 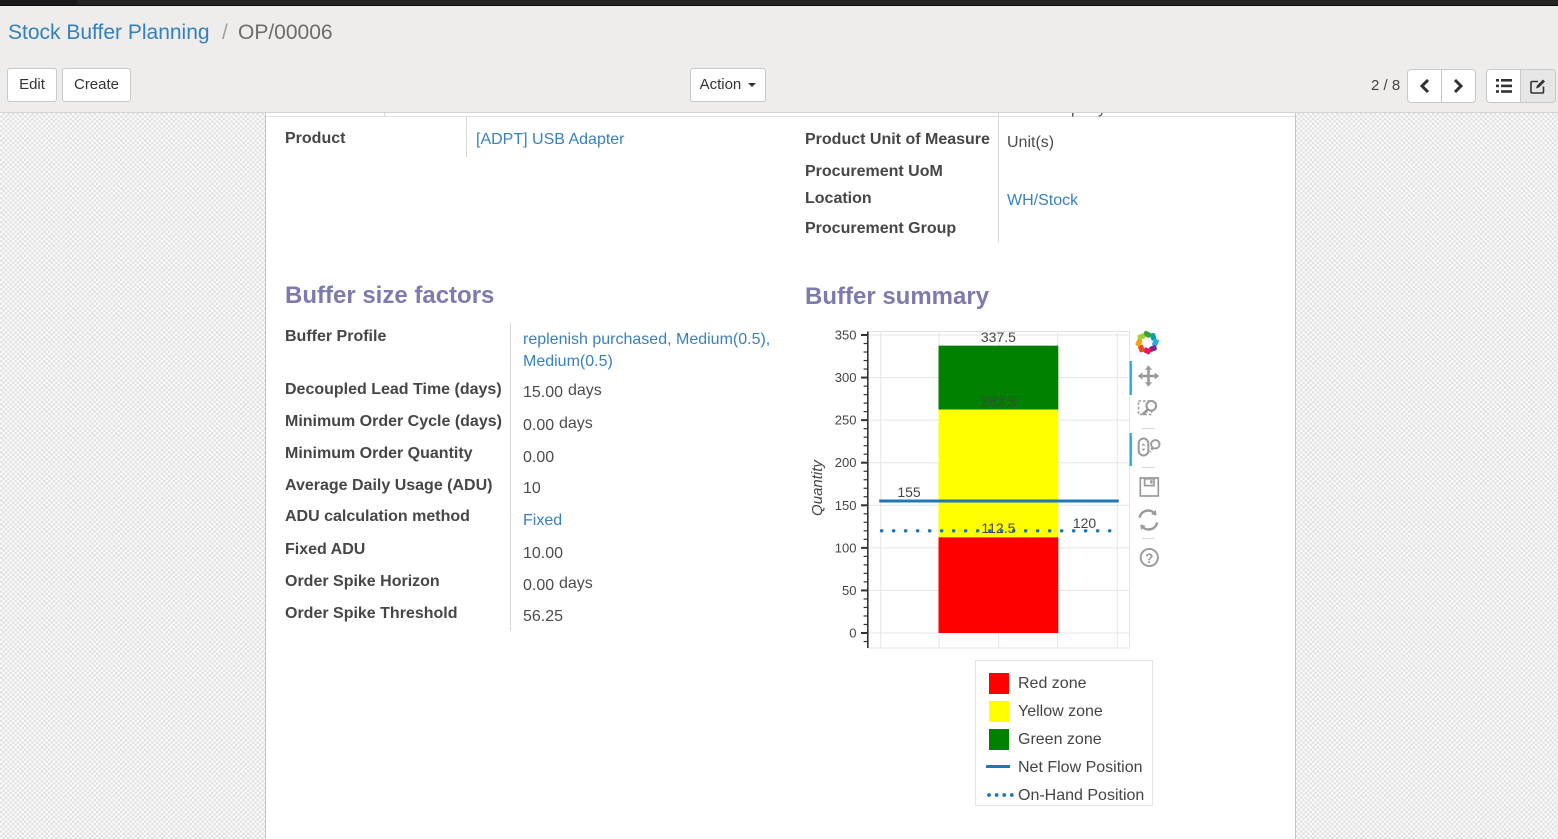 What do you see at coordinates (849, 590) in the screenshot?
I see `svg-text: 50` at bounding box center [849, 590].